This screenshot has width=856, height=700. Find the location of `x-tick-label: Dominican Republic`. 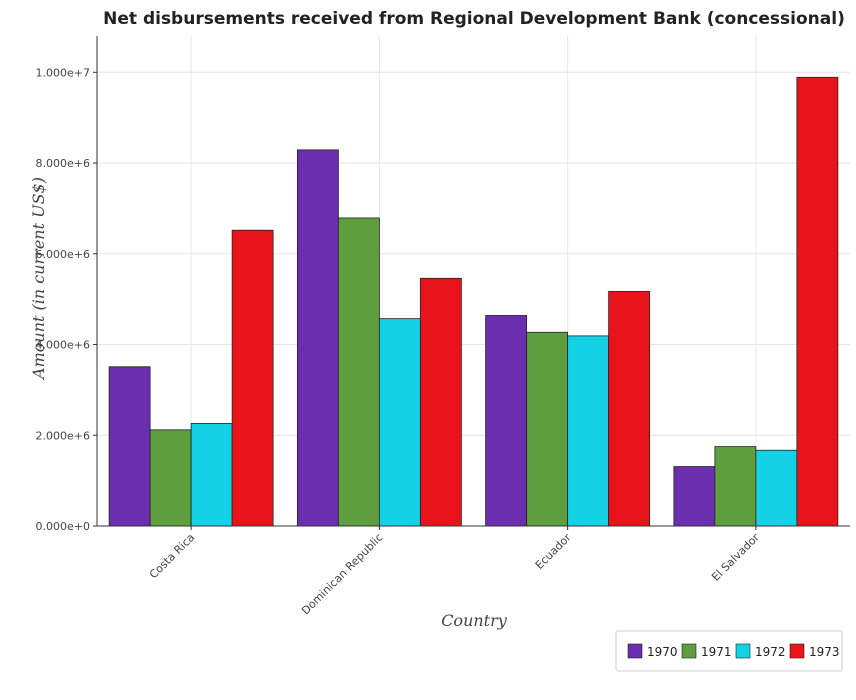

x-tick-label: Dominican Republic is located at coordinates (342, 574).